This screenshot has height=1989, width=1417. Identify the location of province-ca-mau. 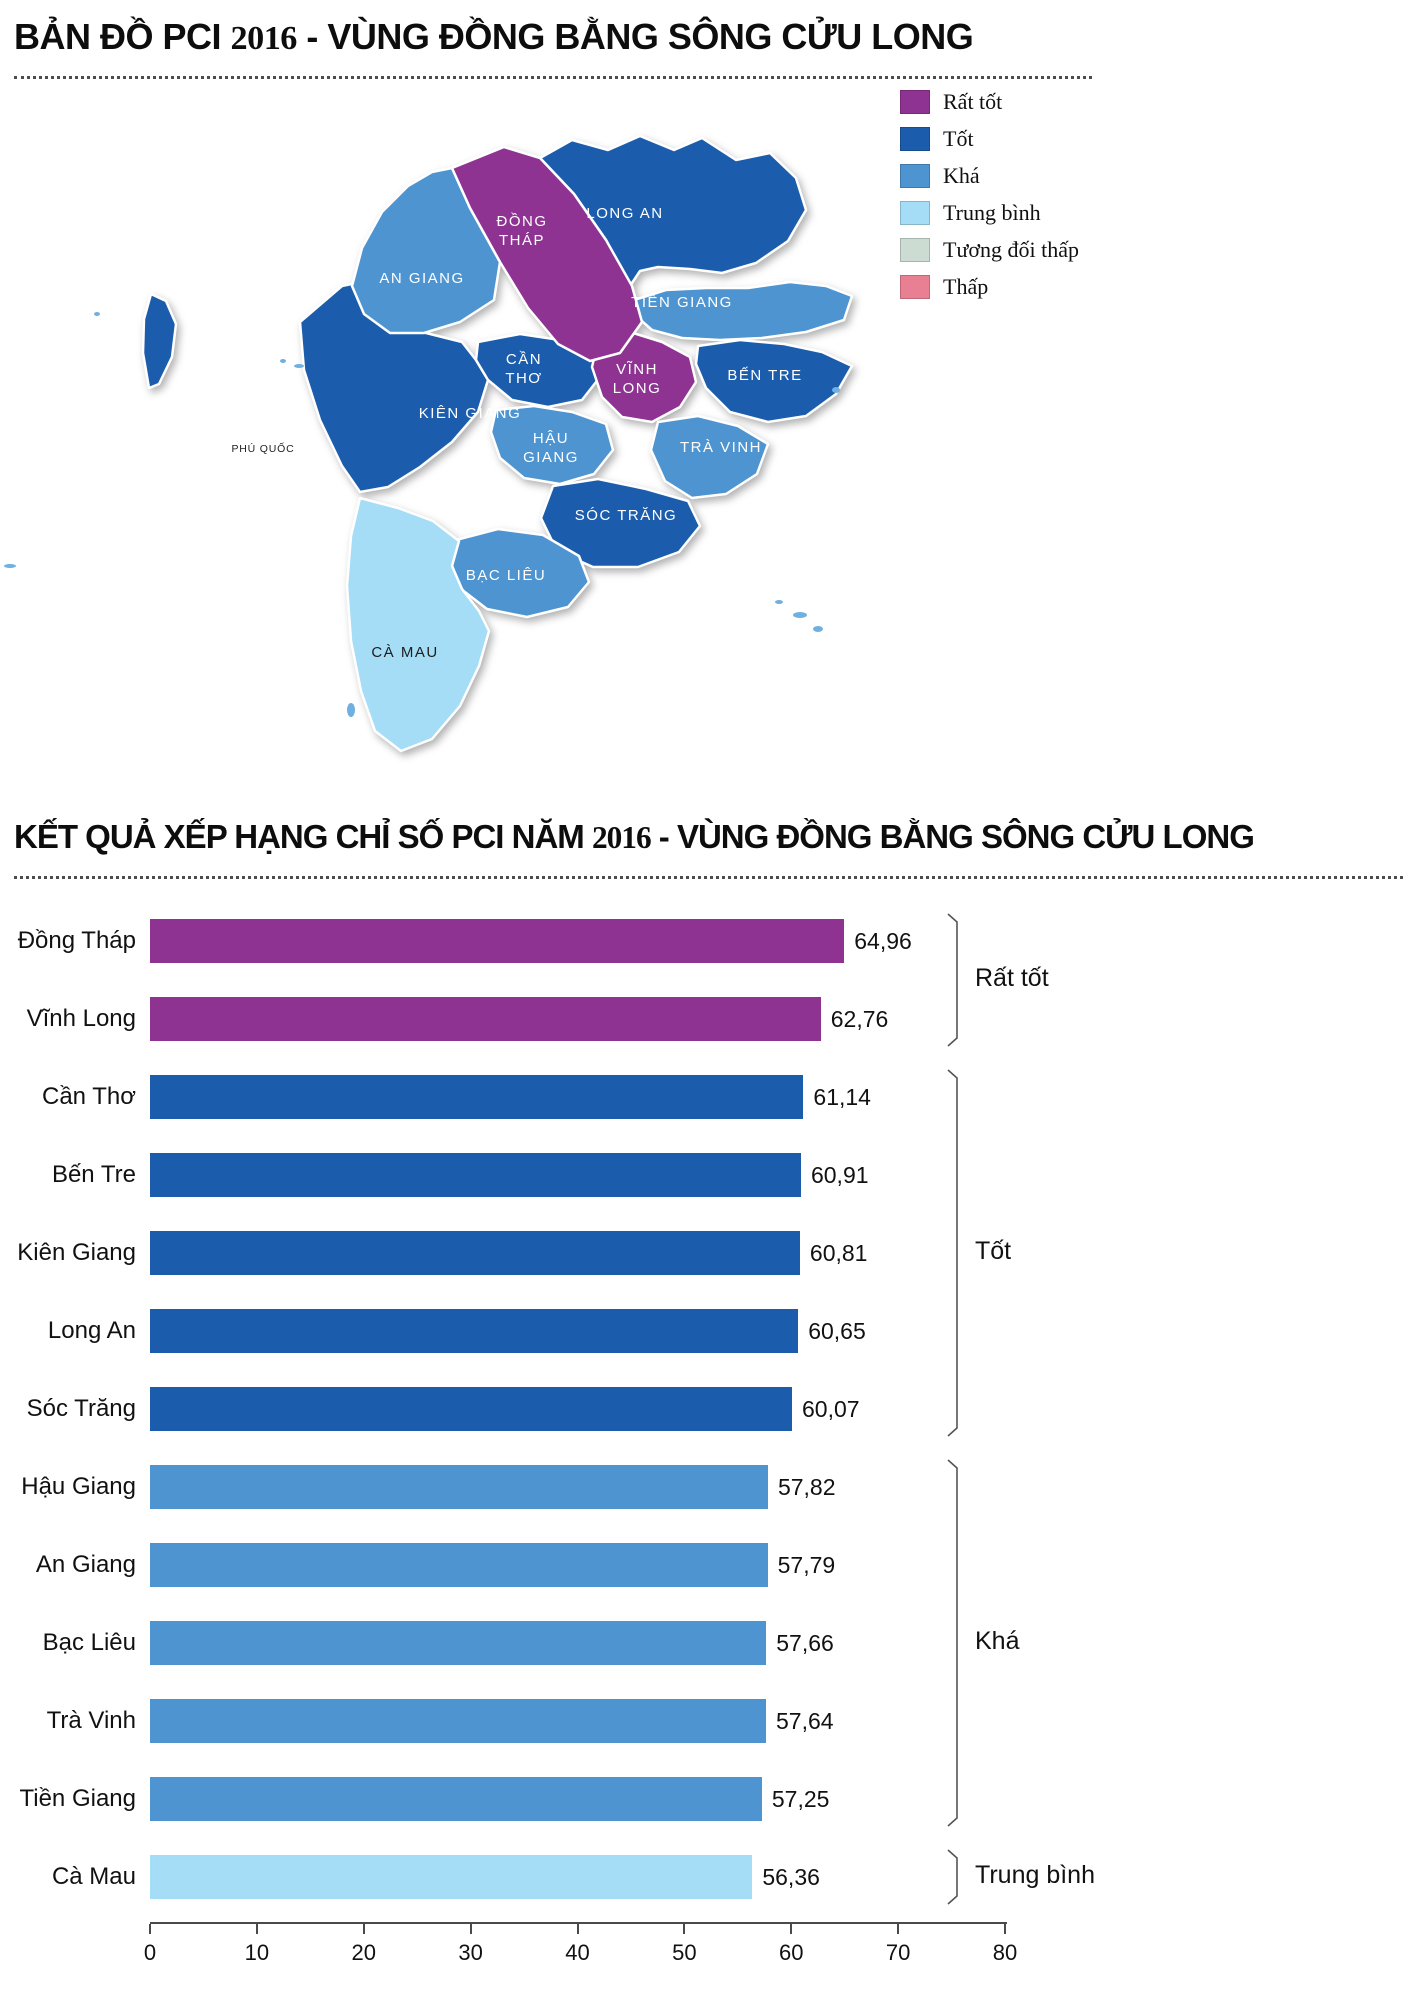
(418, 624).